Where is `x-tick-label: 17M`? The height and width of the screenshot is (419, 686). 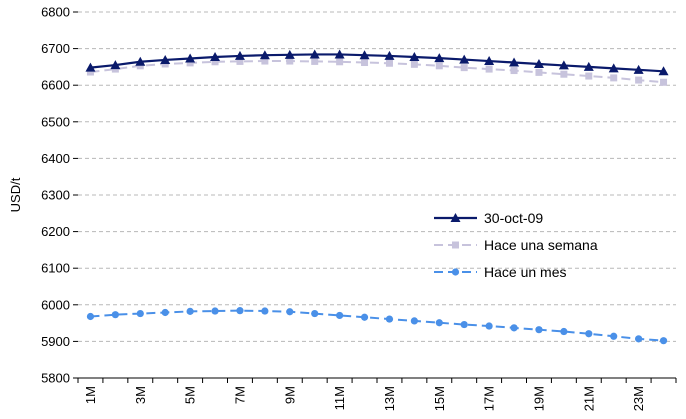
x-tick-label: 17M is located at coordinates (489, 398).